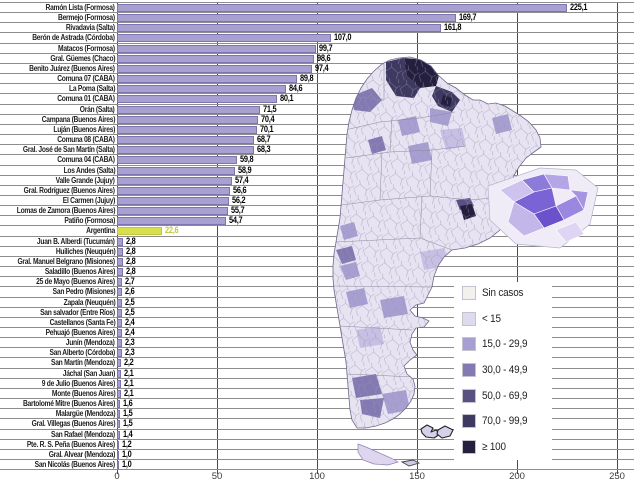 The height and width of the screenshot is (486, 634). Describe the element at coordinates (217, 476) in the screenshot. I see `x-axis-tick-label: 50` at that location.